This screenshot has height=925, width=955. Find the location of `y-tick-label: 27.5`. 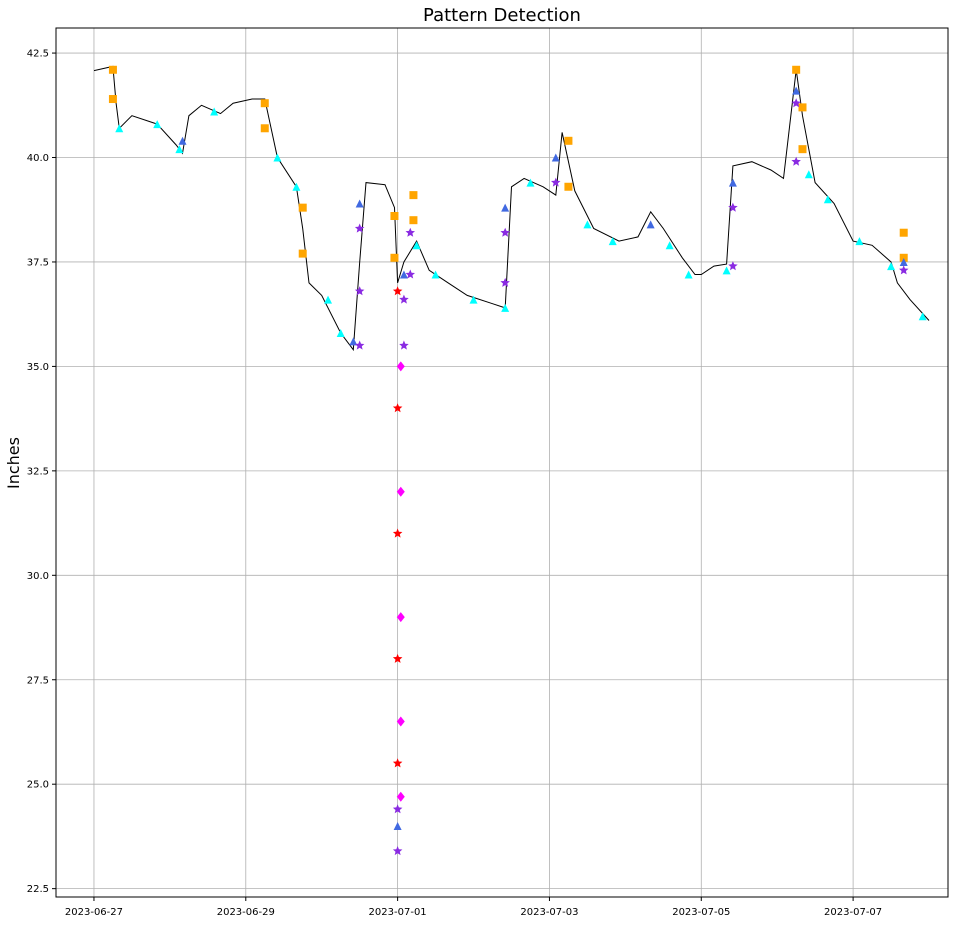

y-tick-label: 27.5 is located at coordinates (38, 680).